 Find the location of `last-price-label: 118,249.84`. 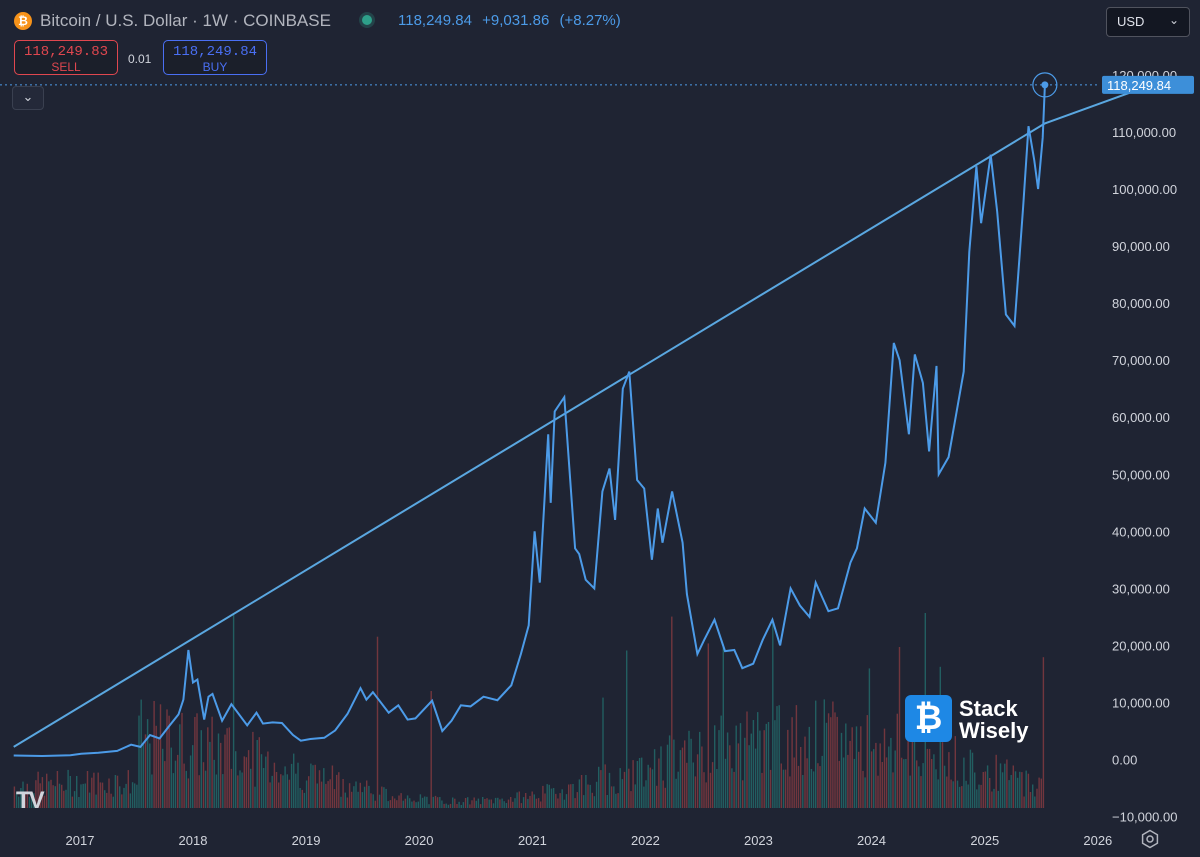

last-price-label: 118,249.84 is located at coordinates (1148, 84).